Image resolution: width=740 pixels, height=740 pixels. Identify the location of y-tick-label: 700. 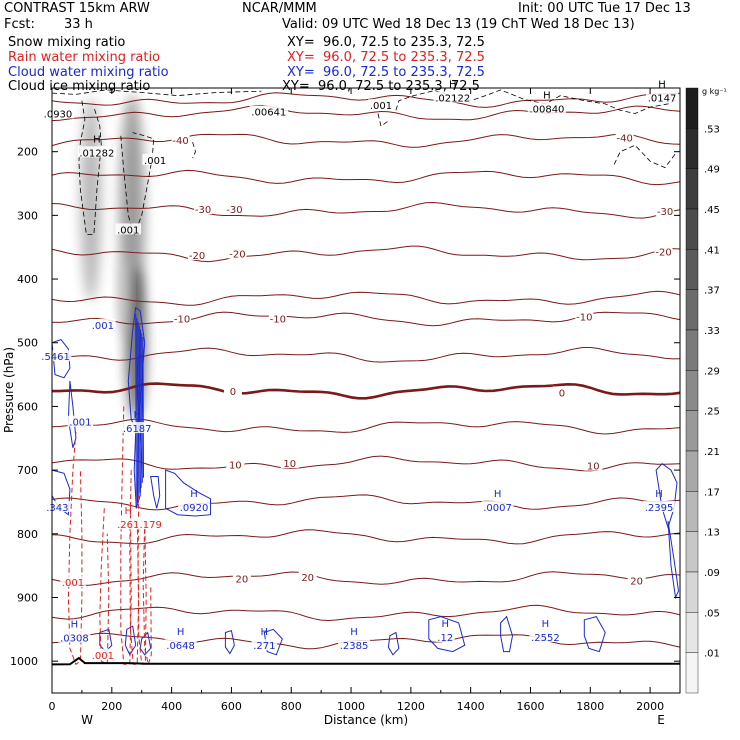
(27, 470).